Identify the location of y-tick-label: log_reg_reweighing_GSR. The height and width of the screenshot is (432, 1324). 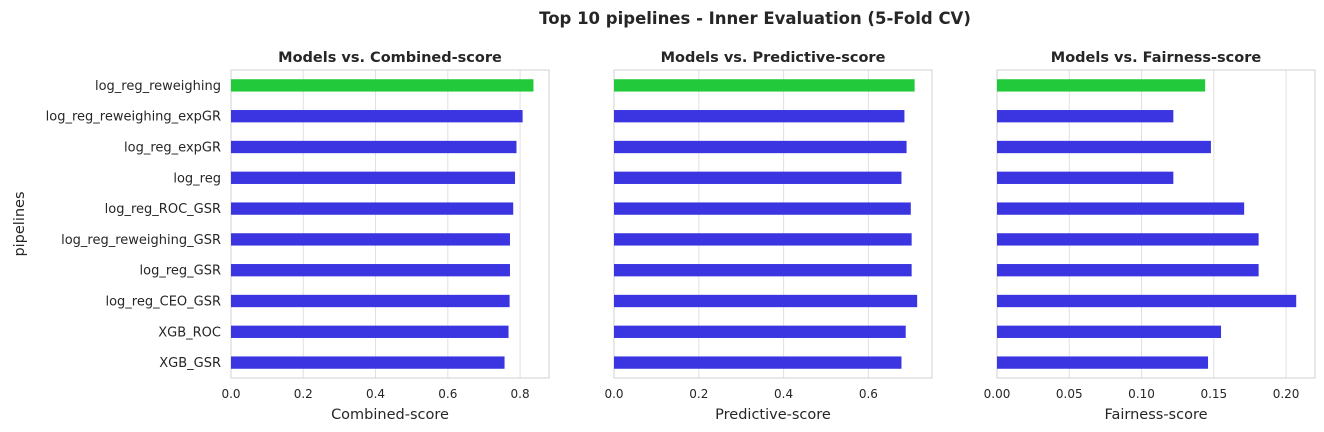
(141, 240).